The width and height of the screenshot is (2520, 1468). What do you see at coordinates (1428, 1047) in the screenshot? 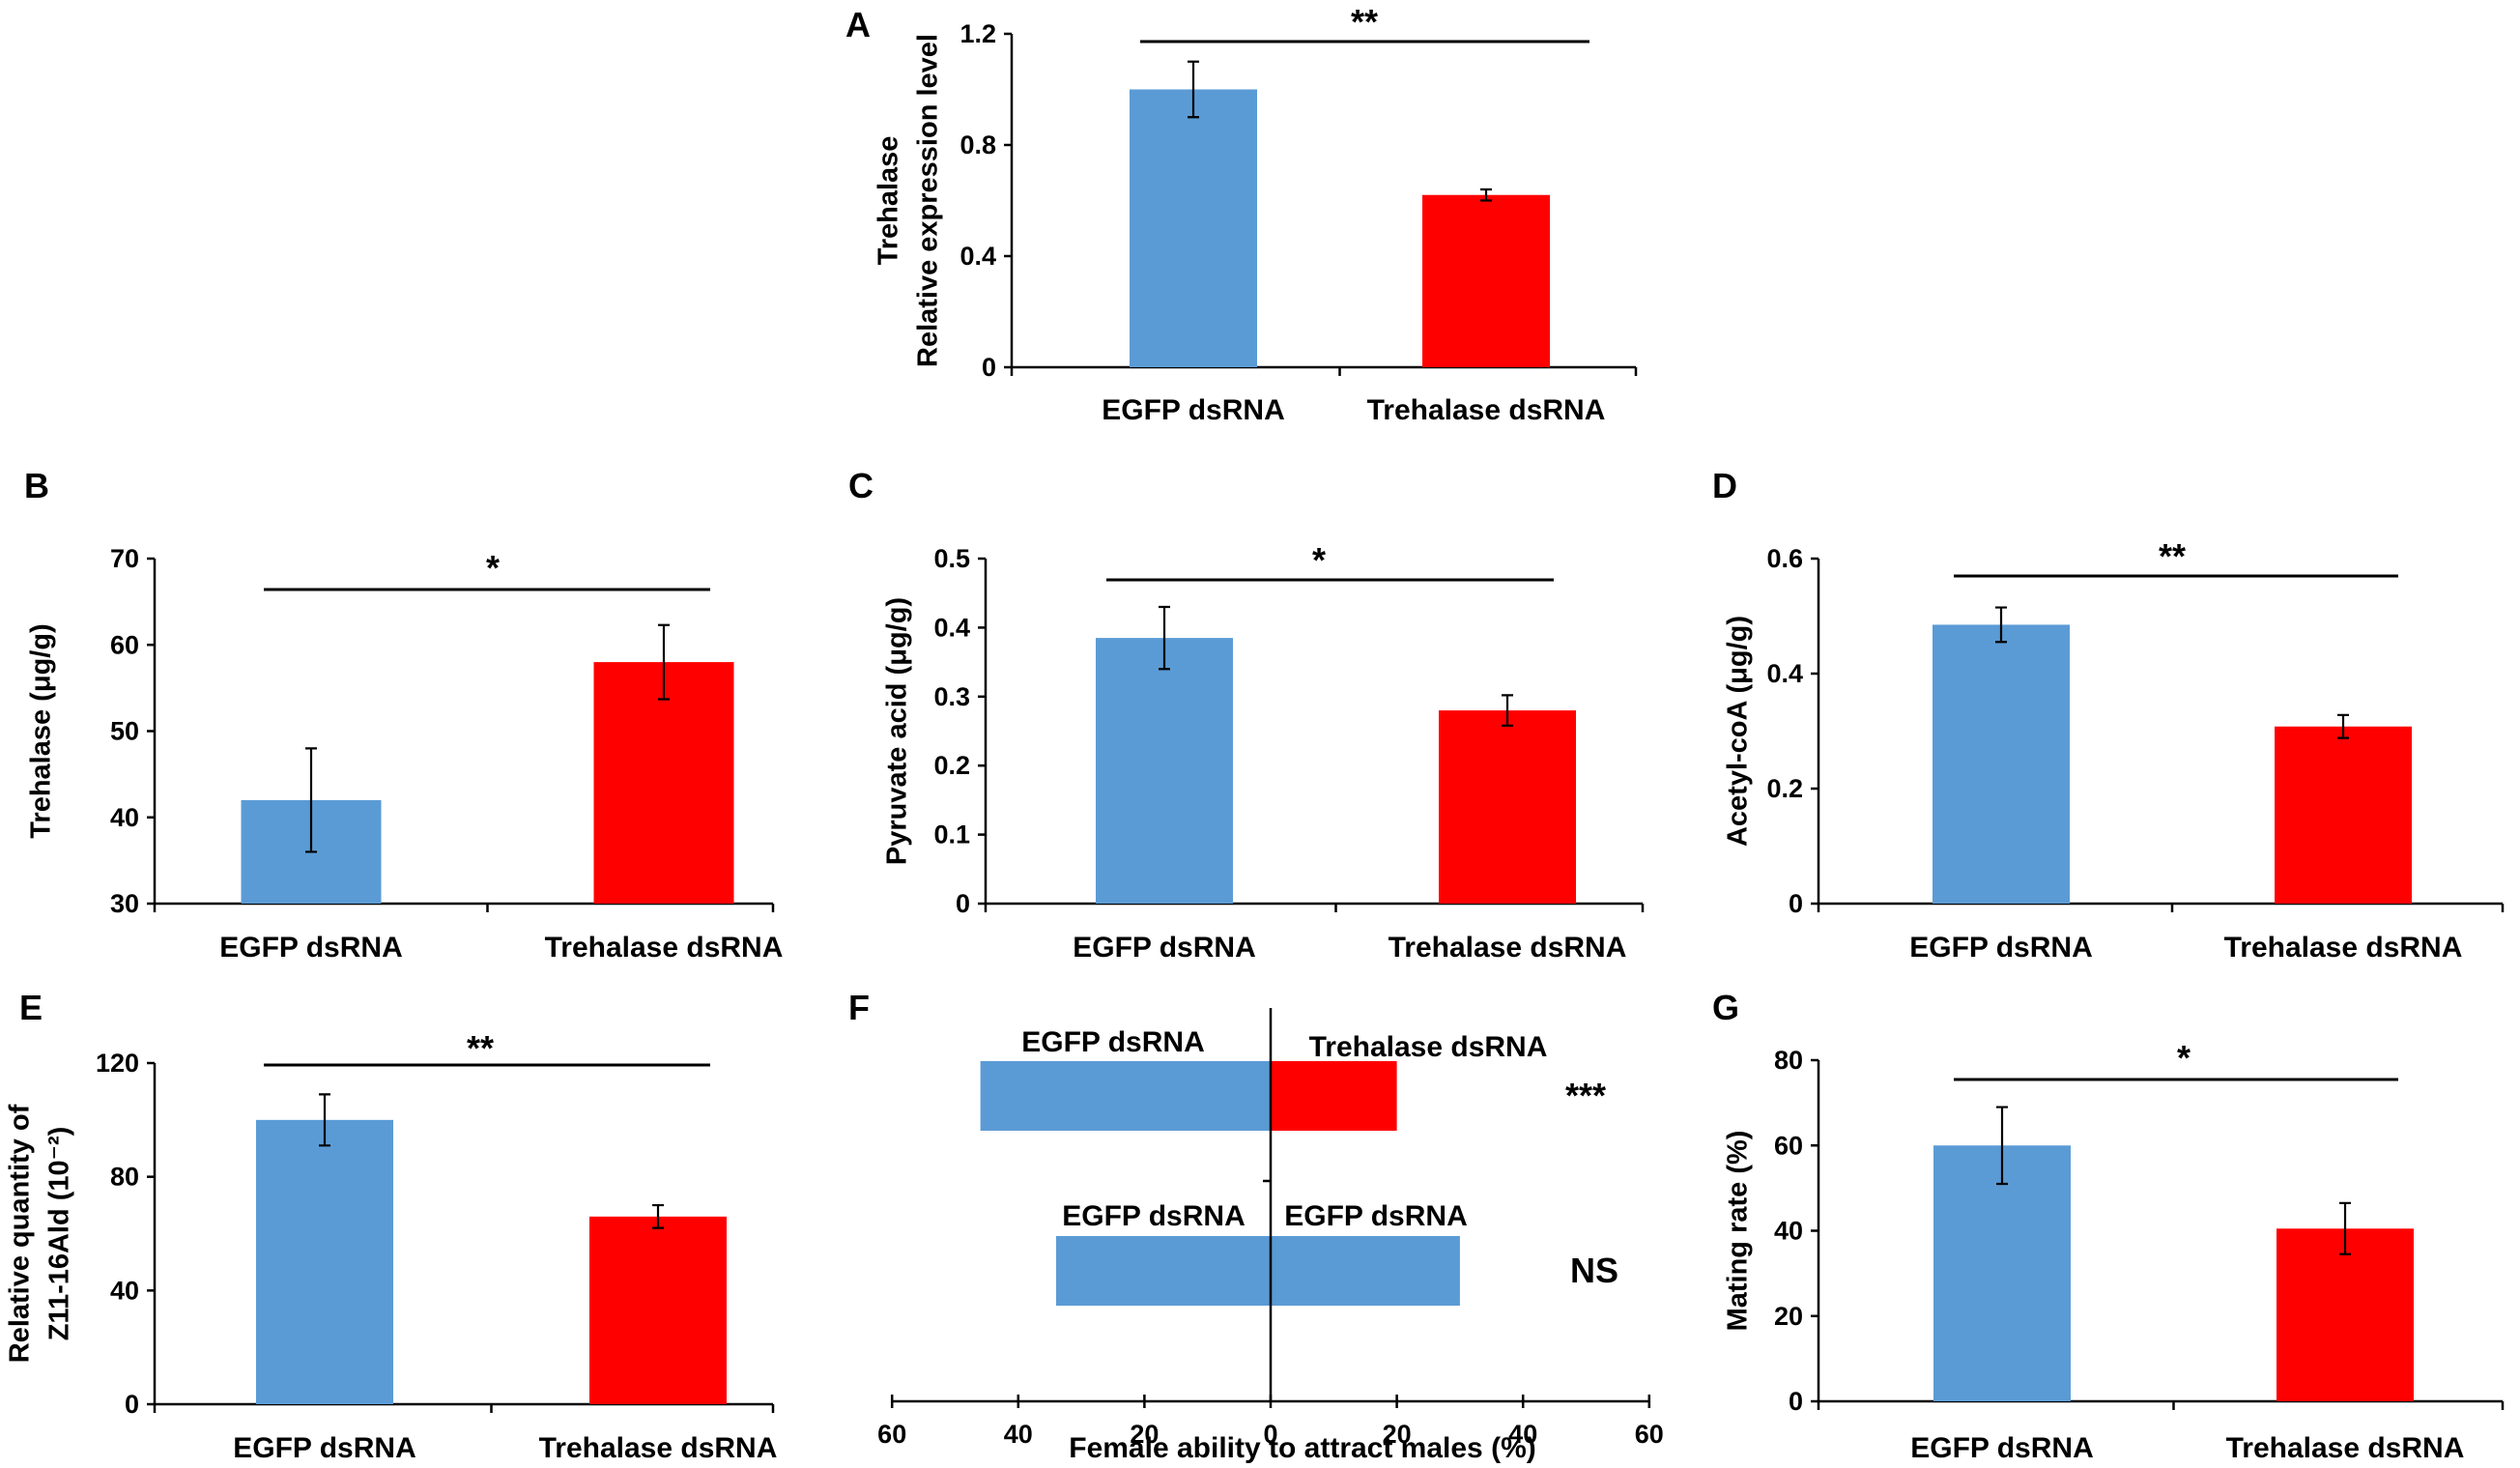
I see `right-bar-label: Trehalase dsRNA` at bounding box center [1428, 1047].